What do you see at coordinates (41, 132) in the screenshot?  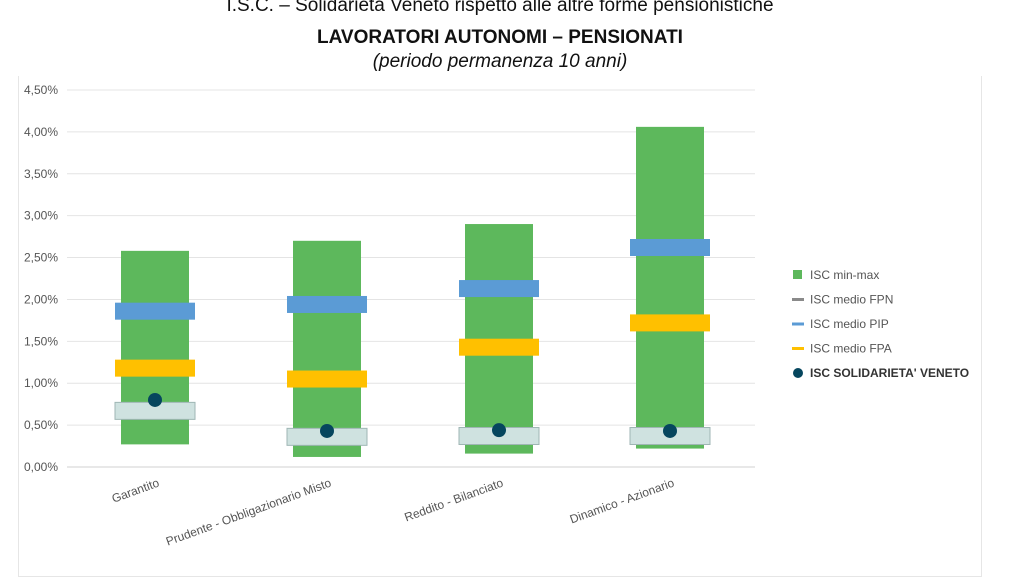 I see `y-tick-label: 4,00%` at bounding box center [41, 132].